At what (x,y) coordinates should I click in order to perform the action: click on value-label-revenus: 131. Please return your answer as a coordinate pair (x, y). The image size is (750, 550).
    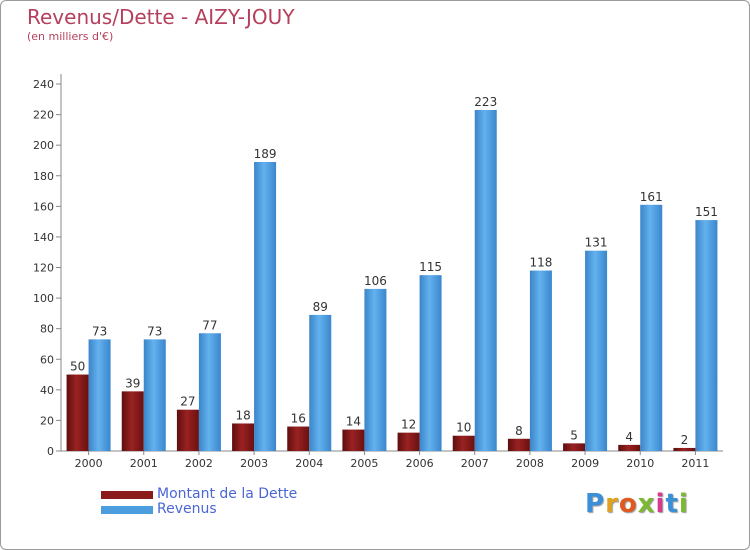
    Looking at the image, I should click on (596, 243).